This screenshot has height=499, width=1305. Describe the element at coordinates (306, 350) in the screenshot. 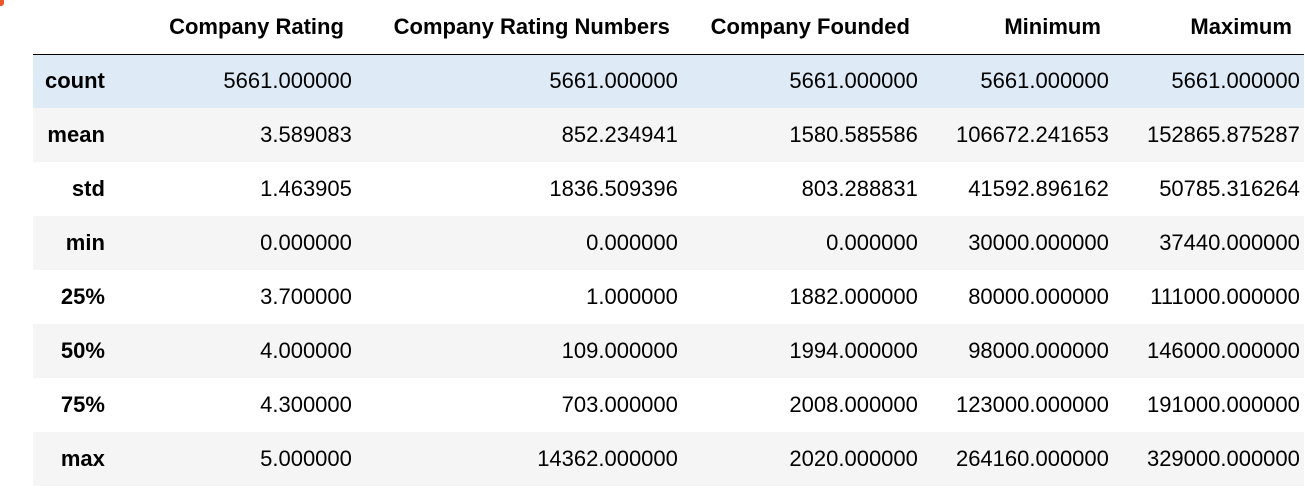

I see `table-cell: 4.000000` at that location.